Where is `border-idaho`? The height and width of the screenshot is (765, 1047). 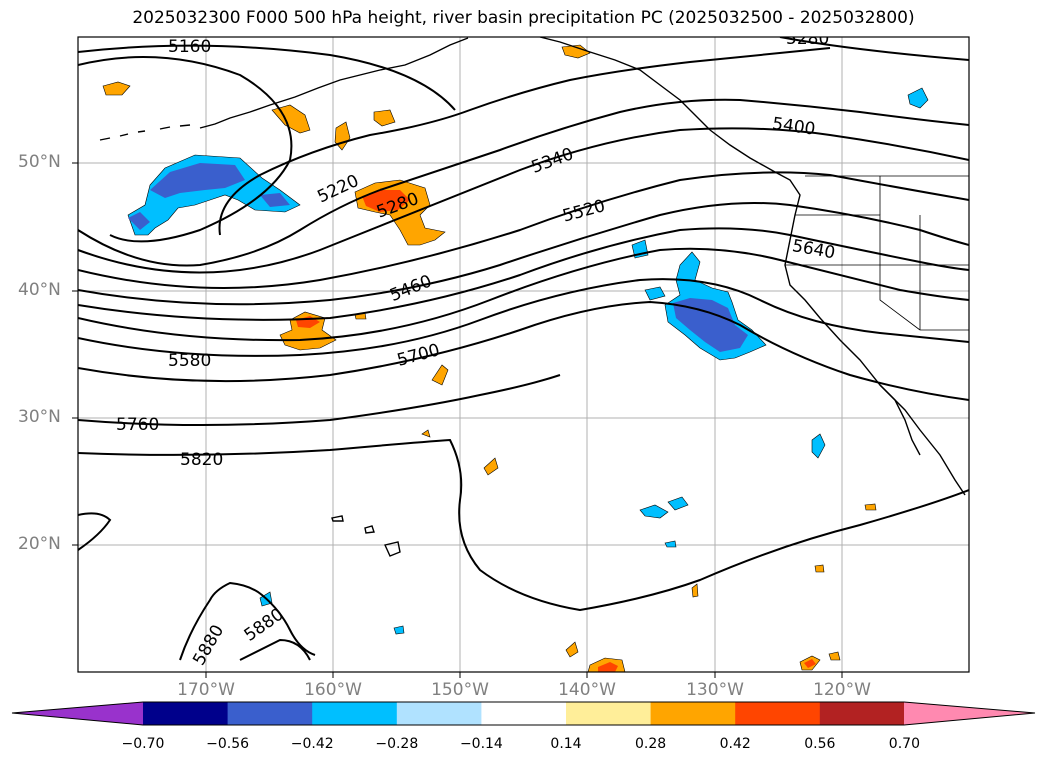
border-idaho is located at coordinates (900, 253).